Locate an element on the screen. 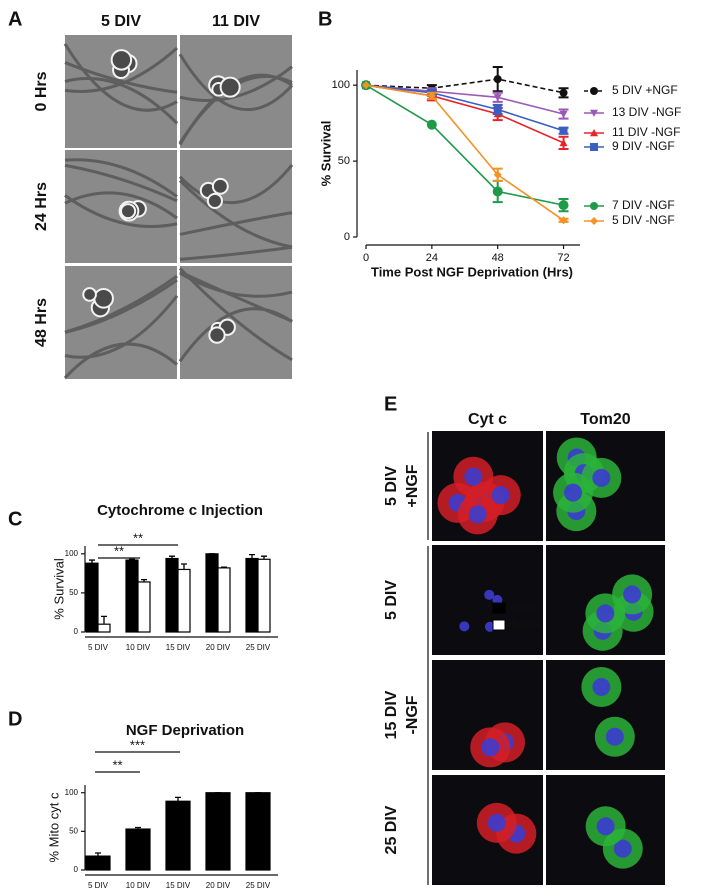 The image size is (704, 896). x-tick-label: 5 DIV is located at coordinates (98, 647).